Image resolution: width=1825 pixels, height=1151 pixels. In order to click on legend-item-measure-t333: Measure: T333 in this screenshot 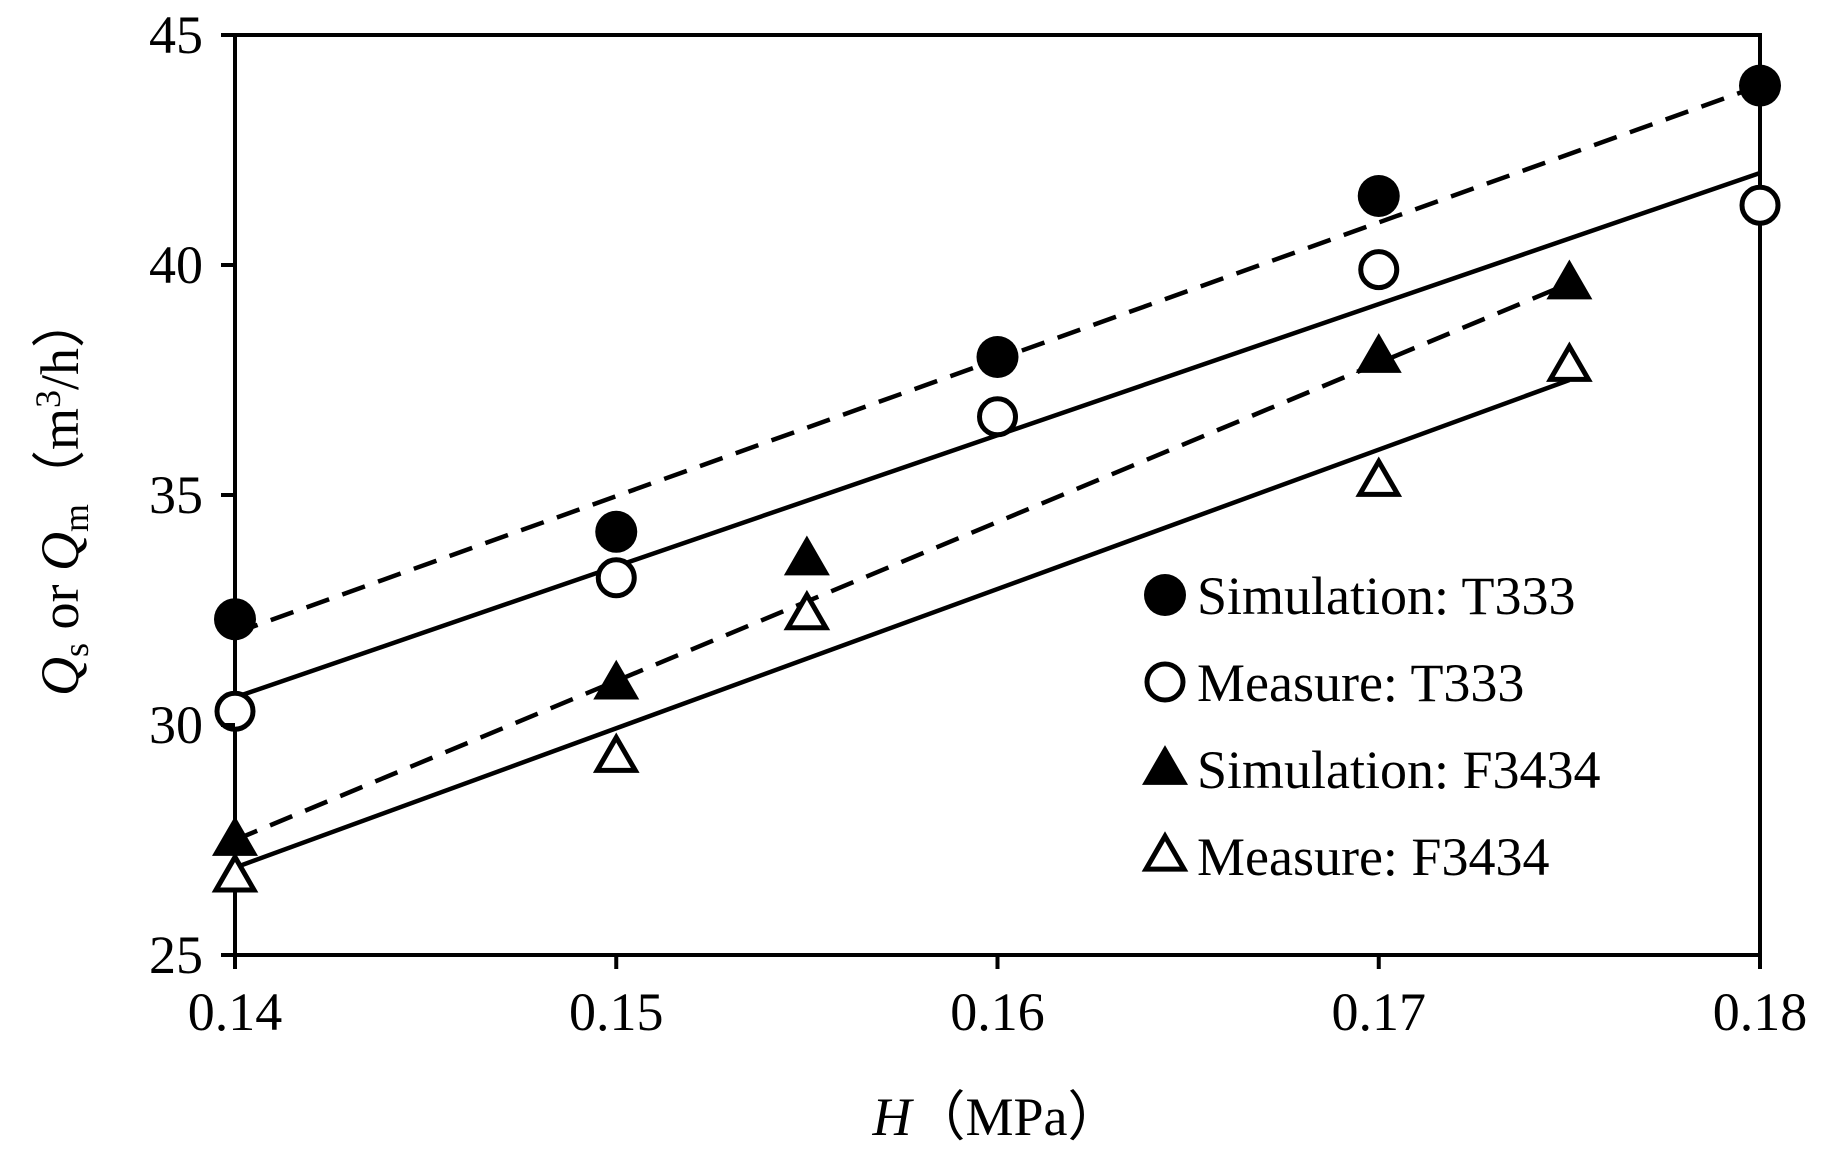, I will do `click(1334, 683)`.